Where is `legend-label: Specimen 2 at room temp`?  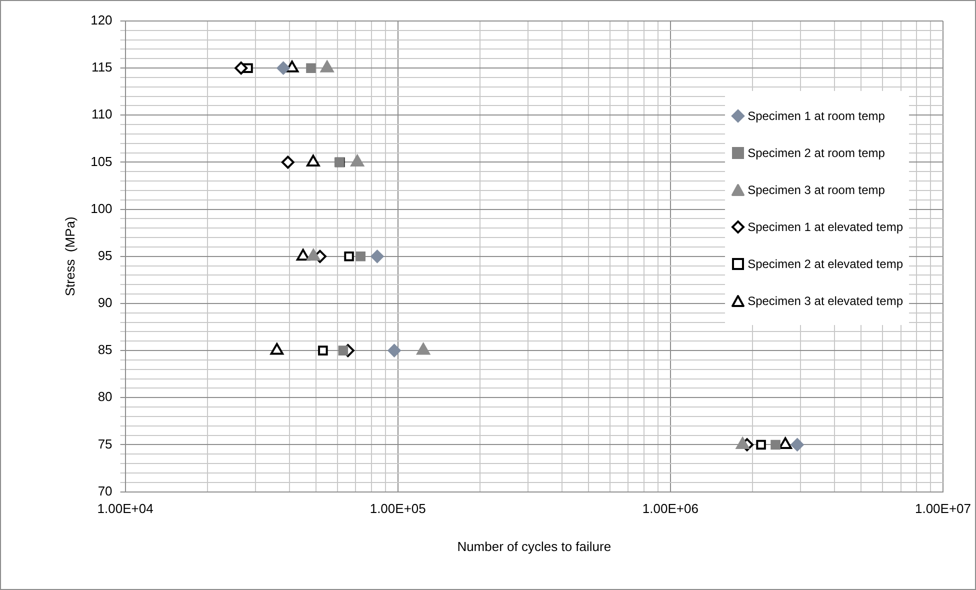 legend-label: Specimen 2 at room temp is located at coordinates (816, 152).